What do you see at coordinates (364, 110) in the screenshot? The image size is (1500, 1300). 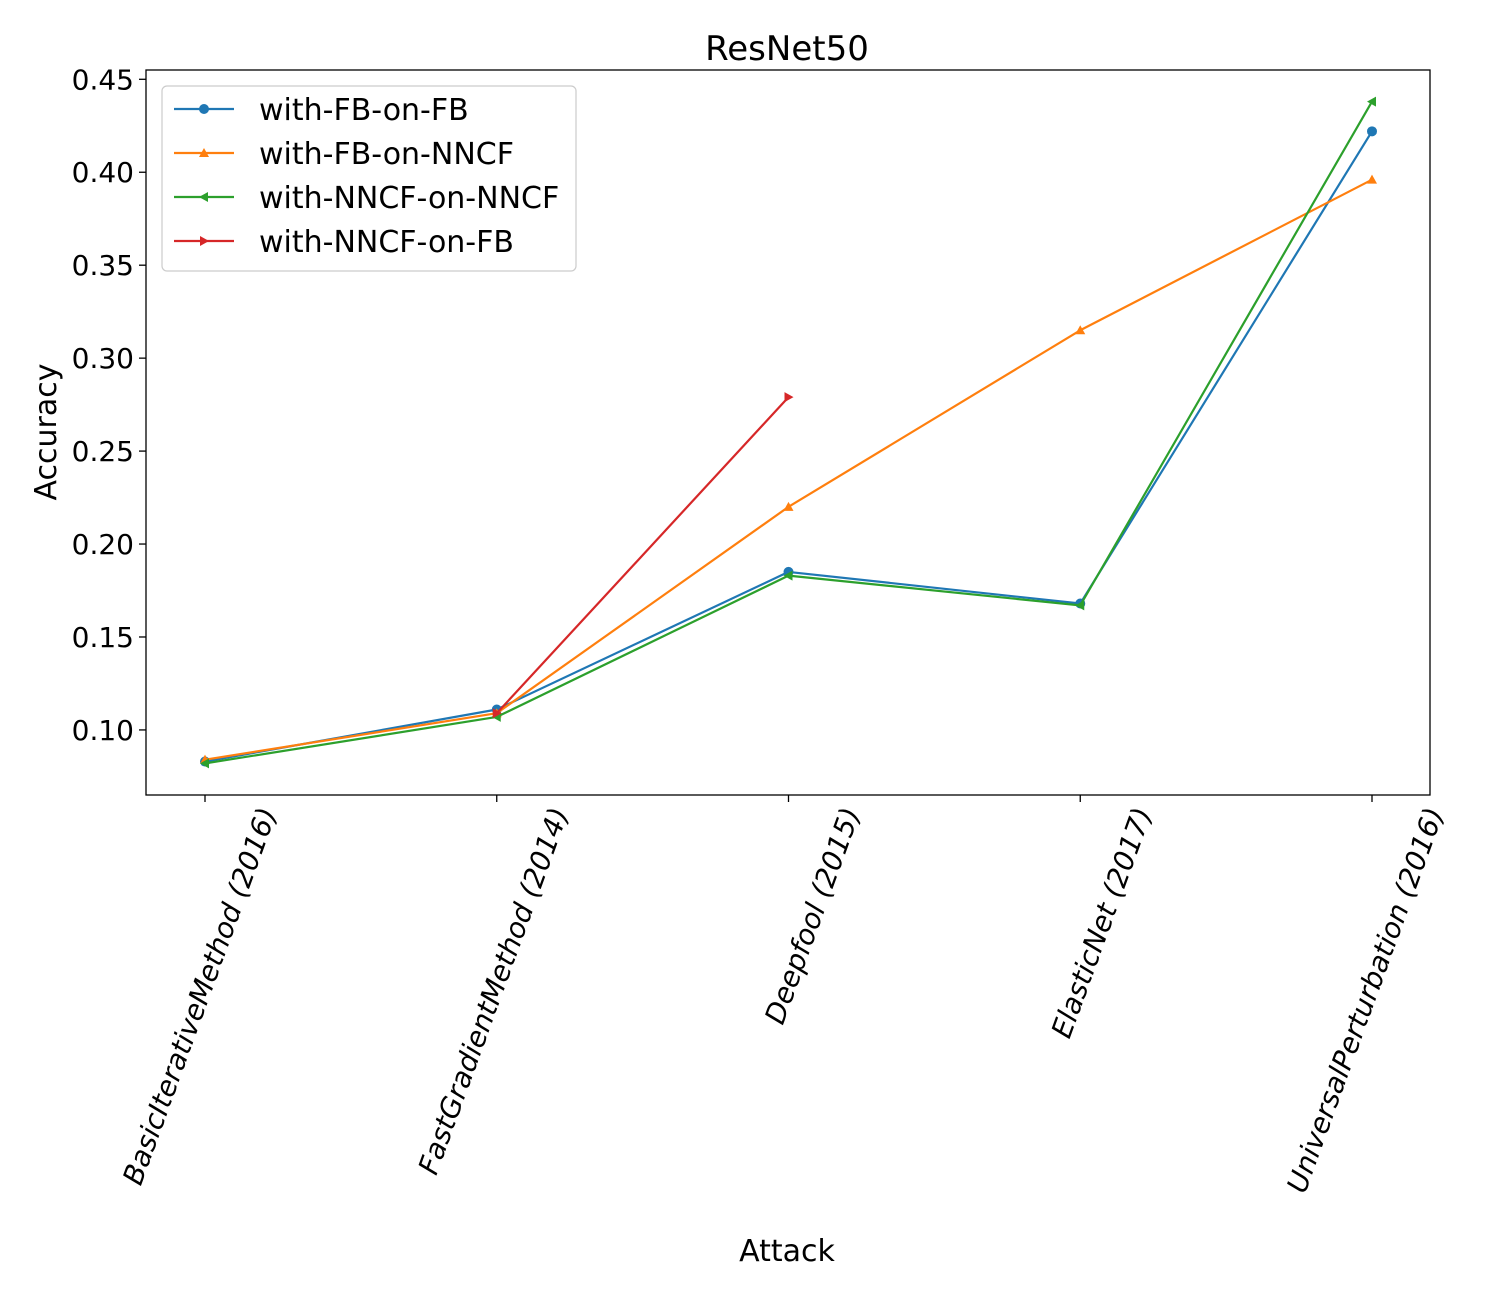 I see `legend-label: with-FB-on-FB` at bounding box center [364, 110].